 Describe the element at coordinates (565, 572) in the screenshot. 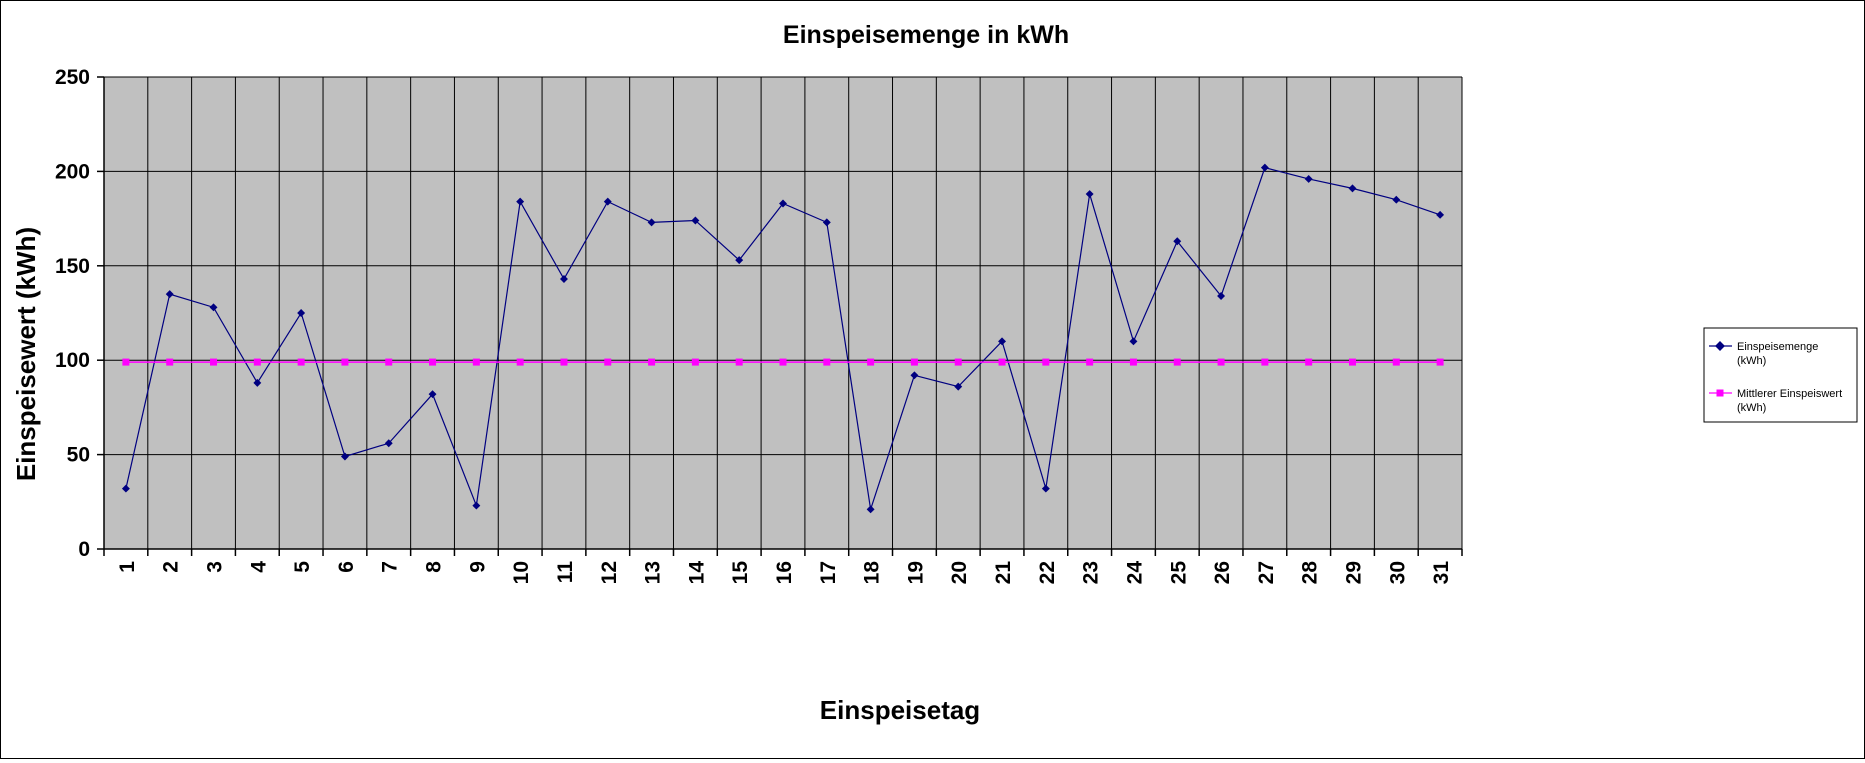

I see `x-tick-label: 11` at that location.